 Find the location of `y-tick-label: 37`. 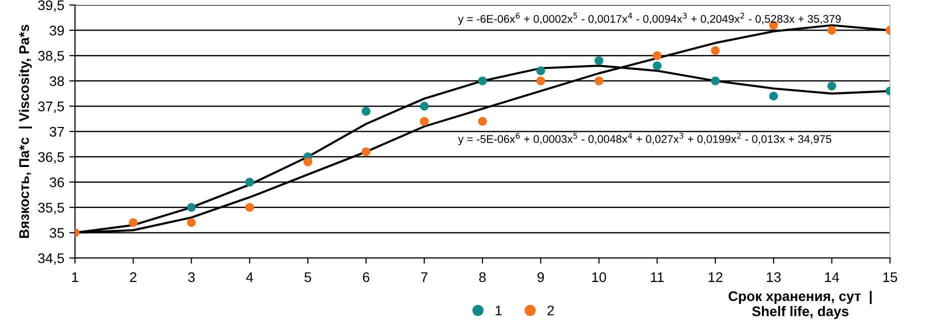

y-tick-label: 37 is located at coordinates (57, 131).